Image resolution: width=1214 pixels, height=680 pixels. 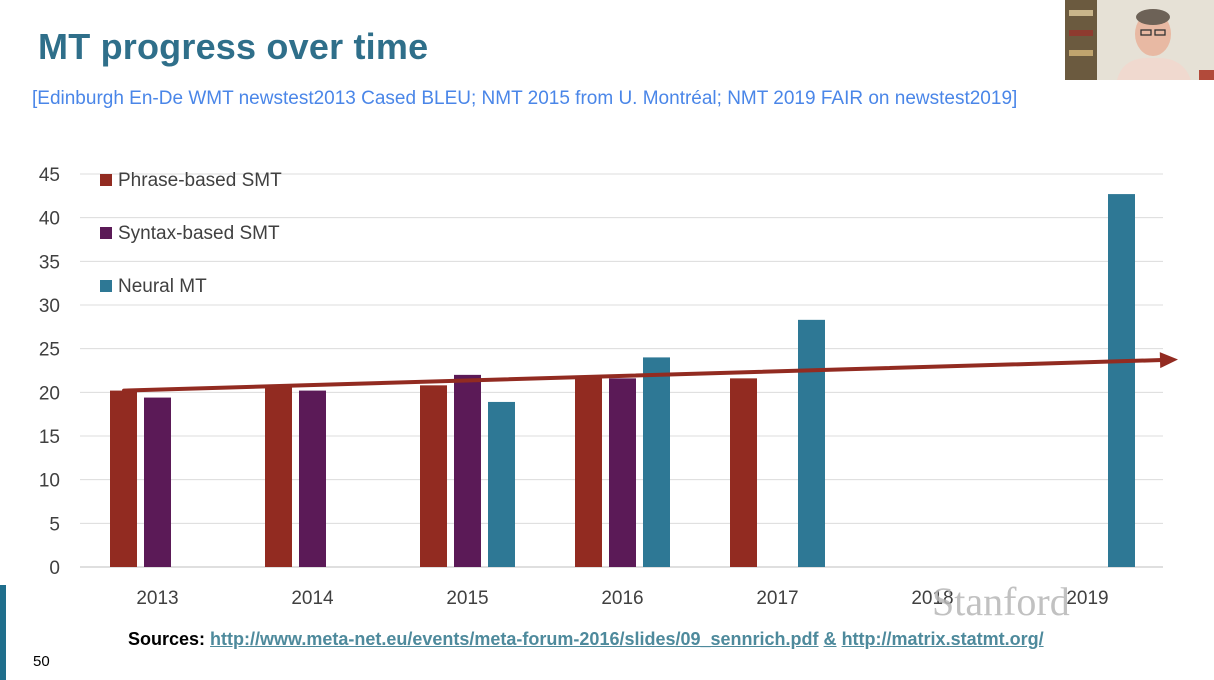 What do you see at coordinates (622, 598) in the screenshot?
I see `x-tick-label: 2016` at bounding box center [622, 598].